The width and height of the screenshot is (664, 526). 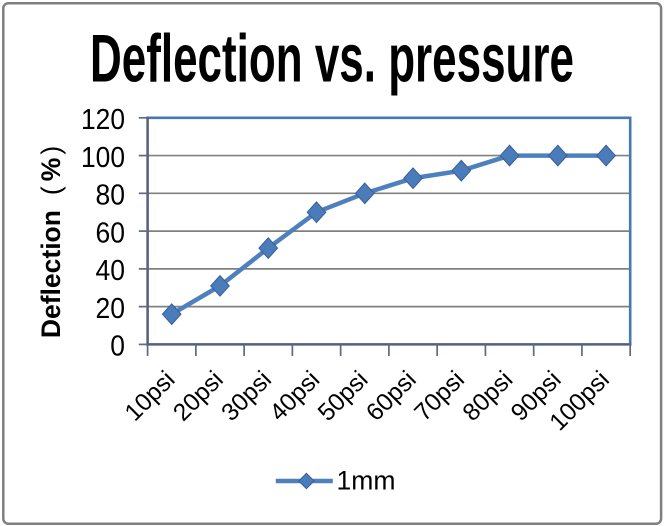 I want to click on svg-text: 20psi, so click(x=198, y=396).